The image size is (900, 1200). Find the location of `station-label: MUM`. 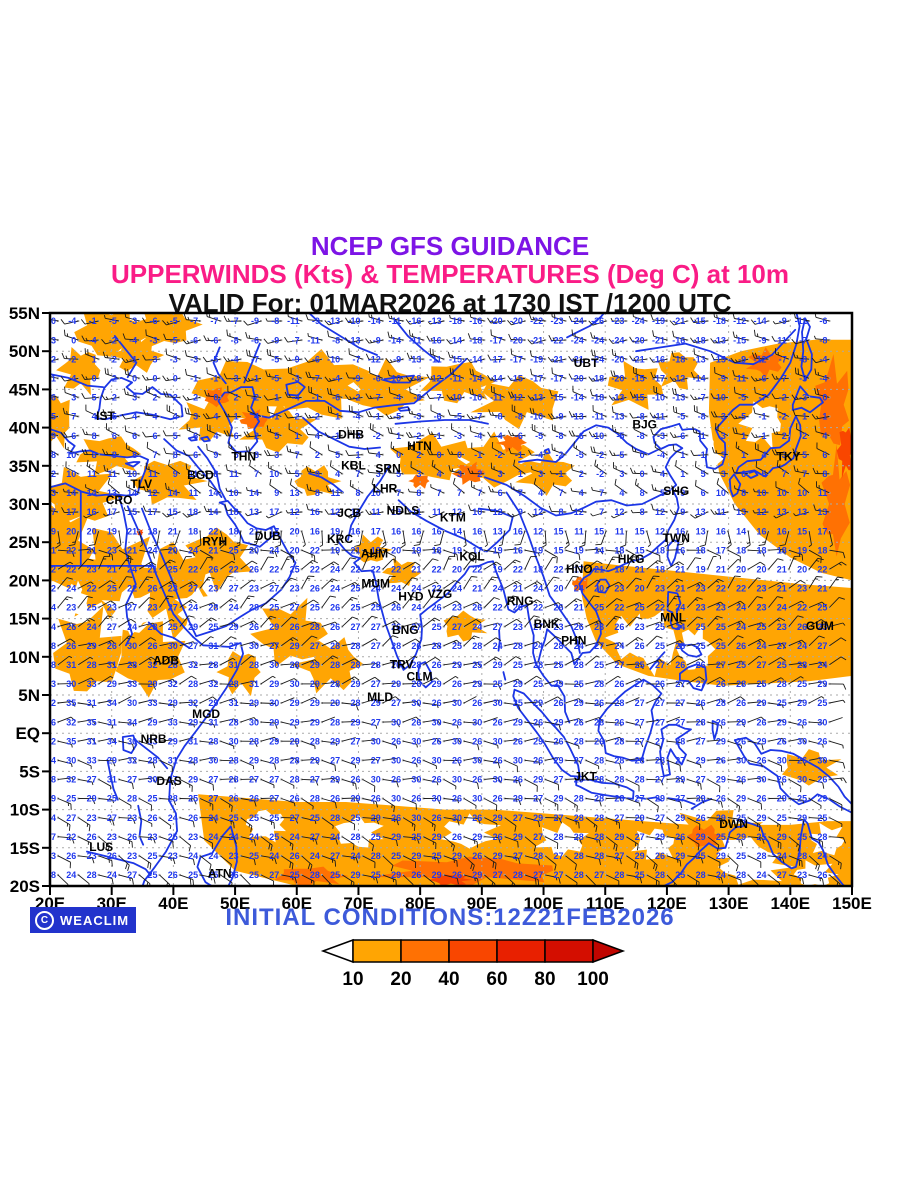

station-label: MUM is located at coordinates (375, 583).